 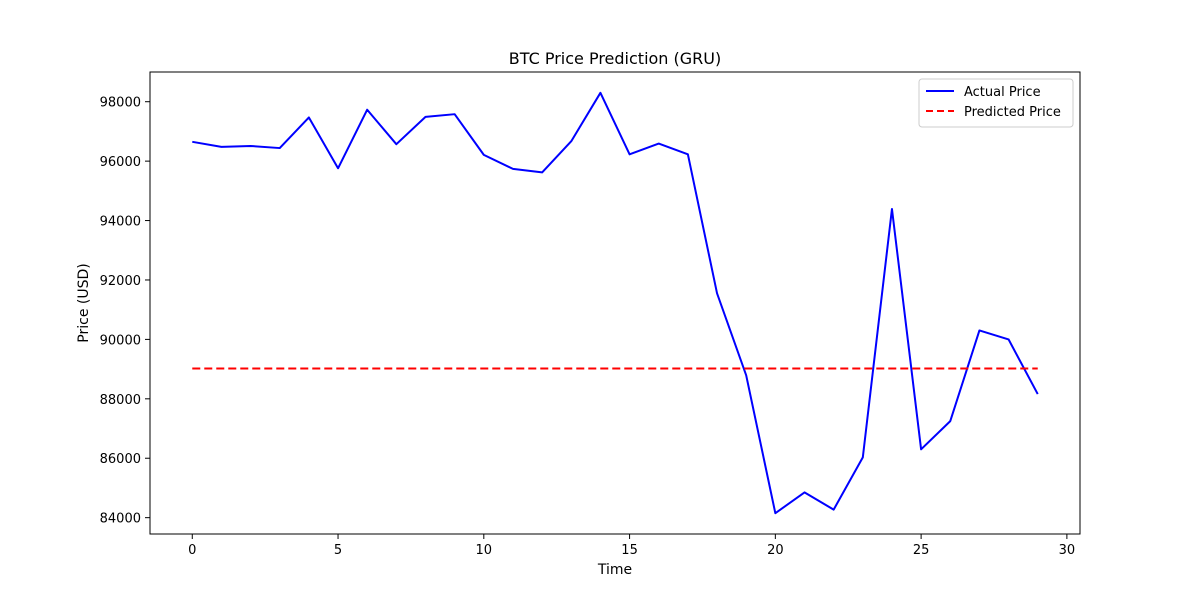 I want to click on chart-title: BTC Price Prediction (GRU), so click(x=615, y=58).